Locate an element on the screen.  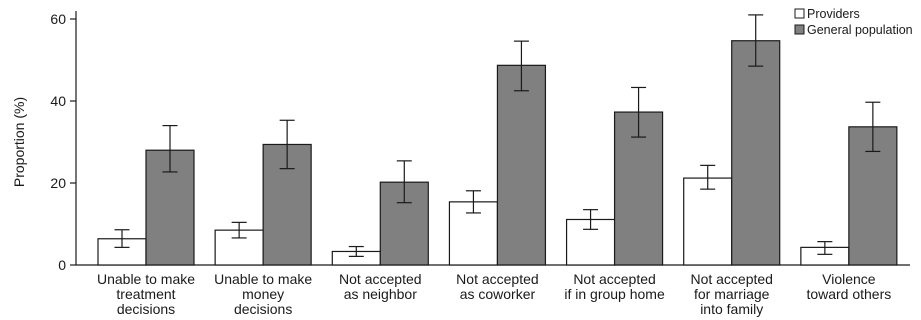
category-label-line: for marriage is located at coordinates (732, 294).